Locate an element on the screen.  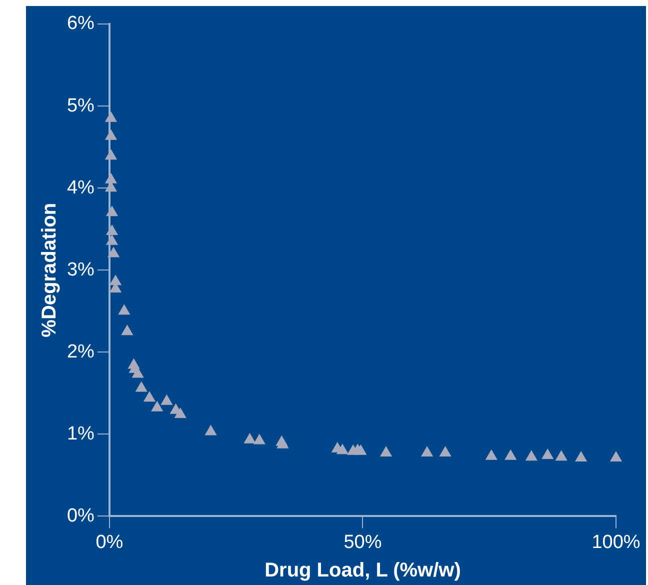
y-tick-label: 4% is located at coordinates (80, 187).